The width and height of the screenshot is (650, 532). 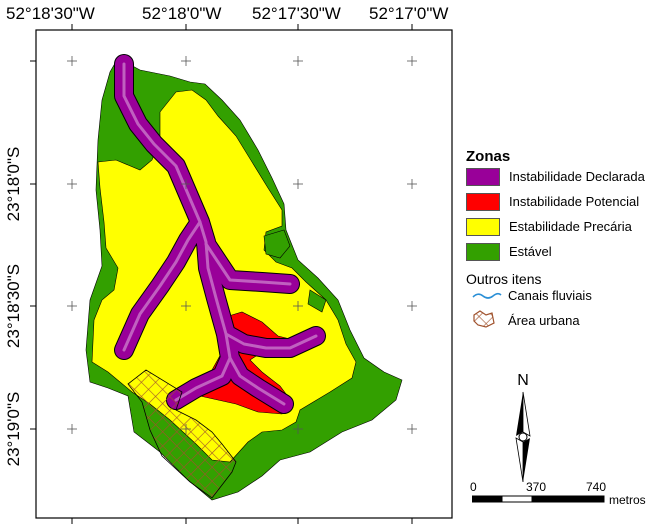 I want to click on scale-label: 370, so click(x=536, y=487).